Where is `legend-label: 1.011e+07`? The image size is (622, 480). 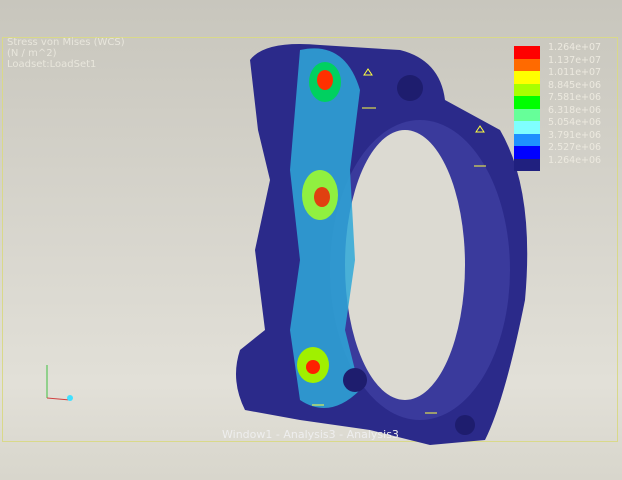
legend-label: 1.011e+07 is located at coordinates (575, 72).